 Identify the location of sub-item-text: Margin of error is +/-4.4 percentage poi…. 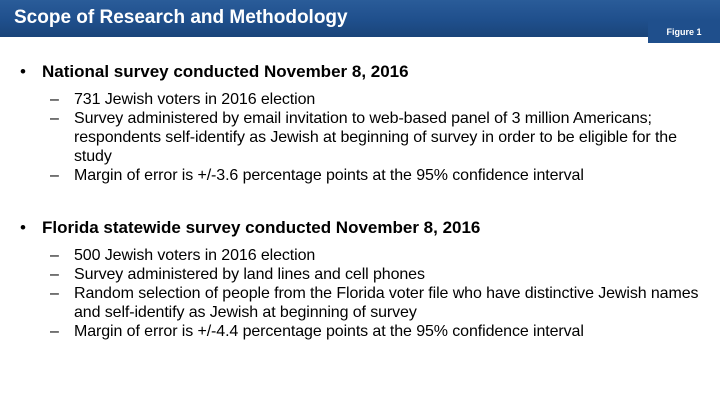
(329, 331).